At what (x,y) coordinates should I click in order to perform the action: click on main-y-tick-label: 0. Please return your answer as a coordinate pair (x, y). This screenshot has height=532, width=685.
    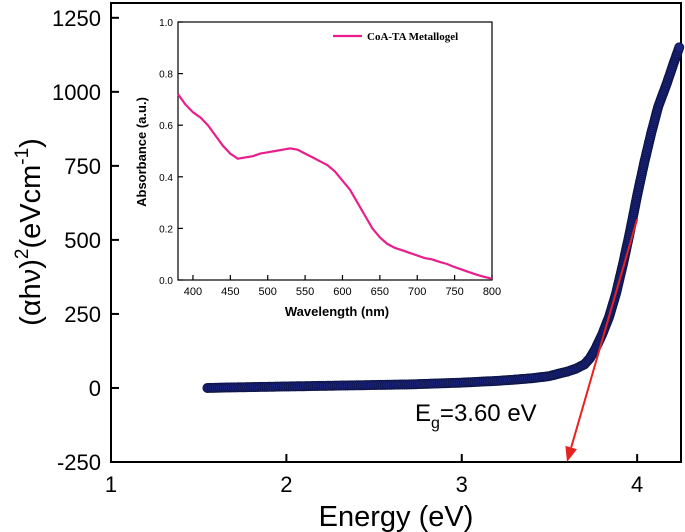
    Looking at the image, I should click on (95, 388).